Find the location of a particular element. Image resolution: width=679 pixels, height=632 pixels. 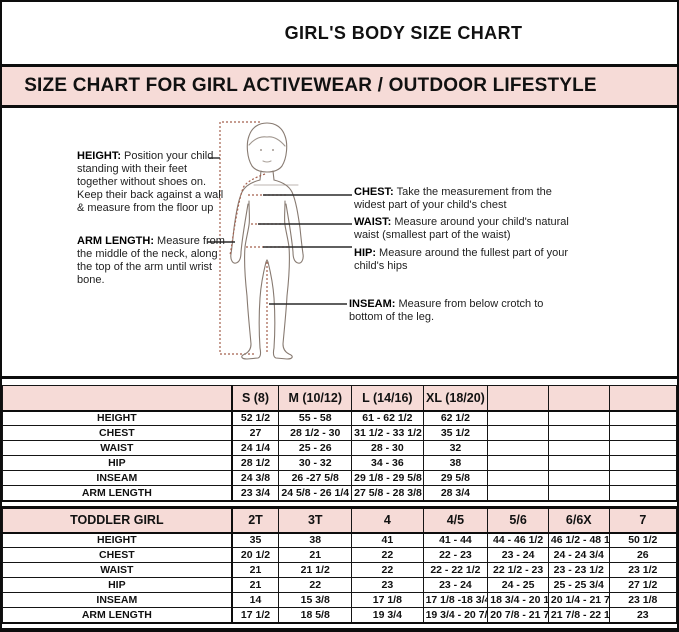

column-header: 3T is located at coordinates (315, 520).